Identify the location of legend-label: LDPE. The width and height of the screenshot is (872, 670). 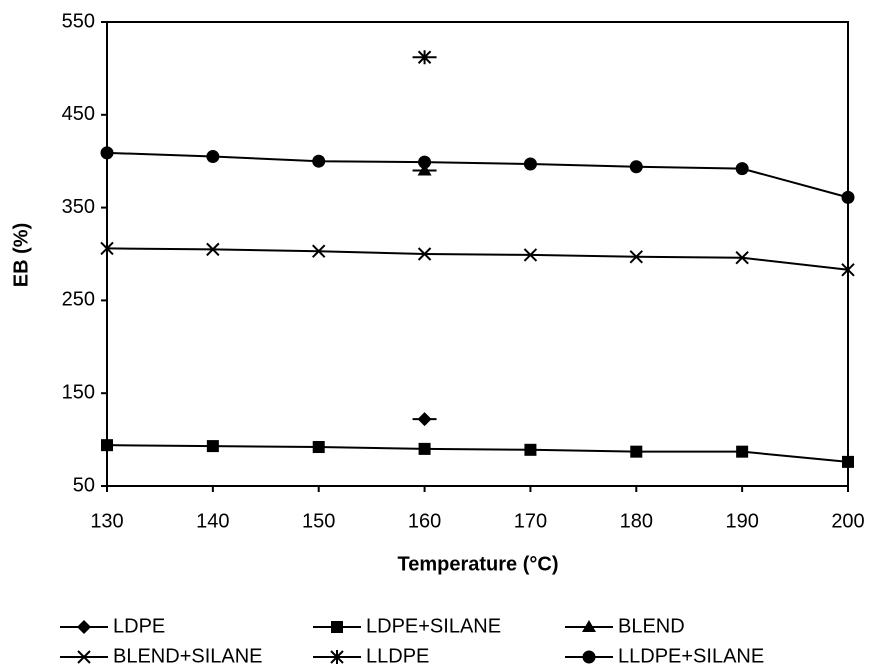
(139, 626).